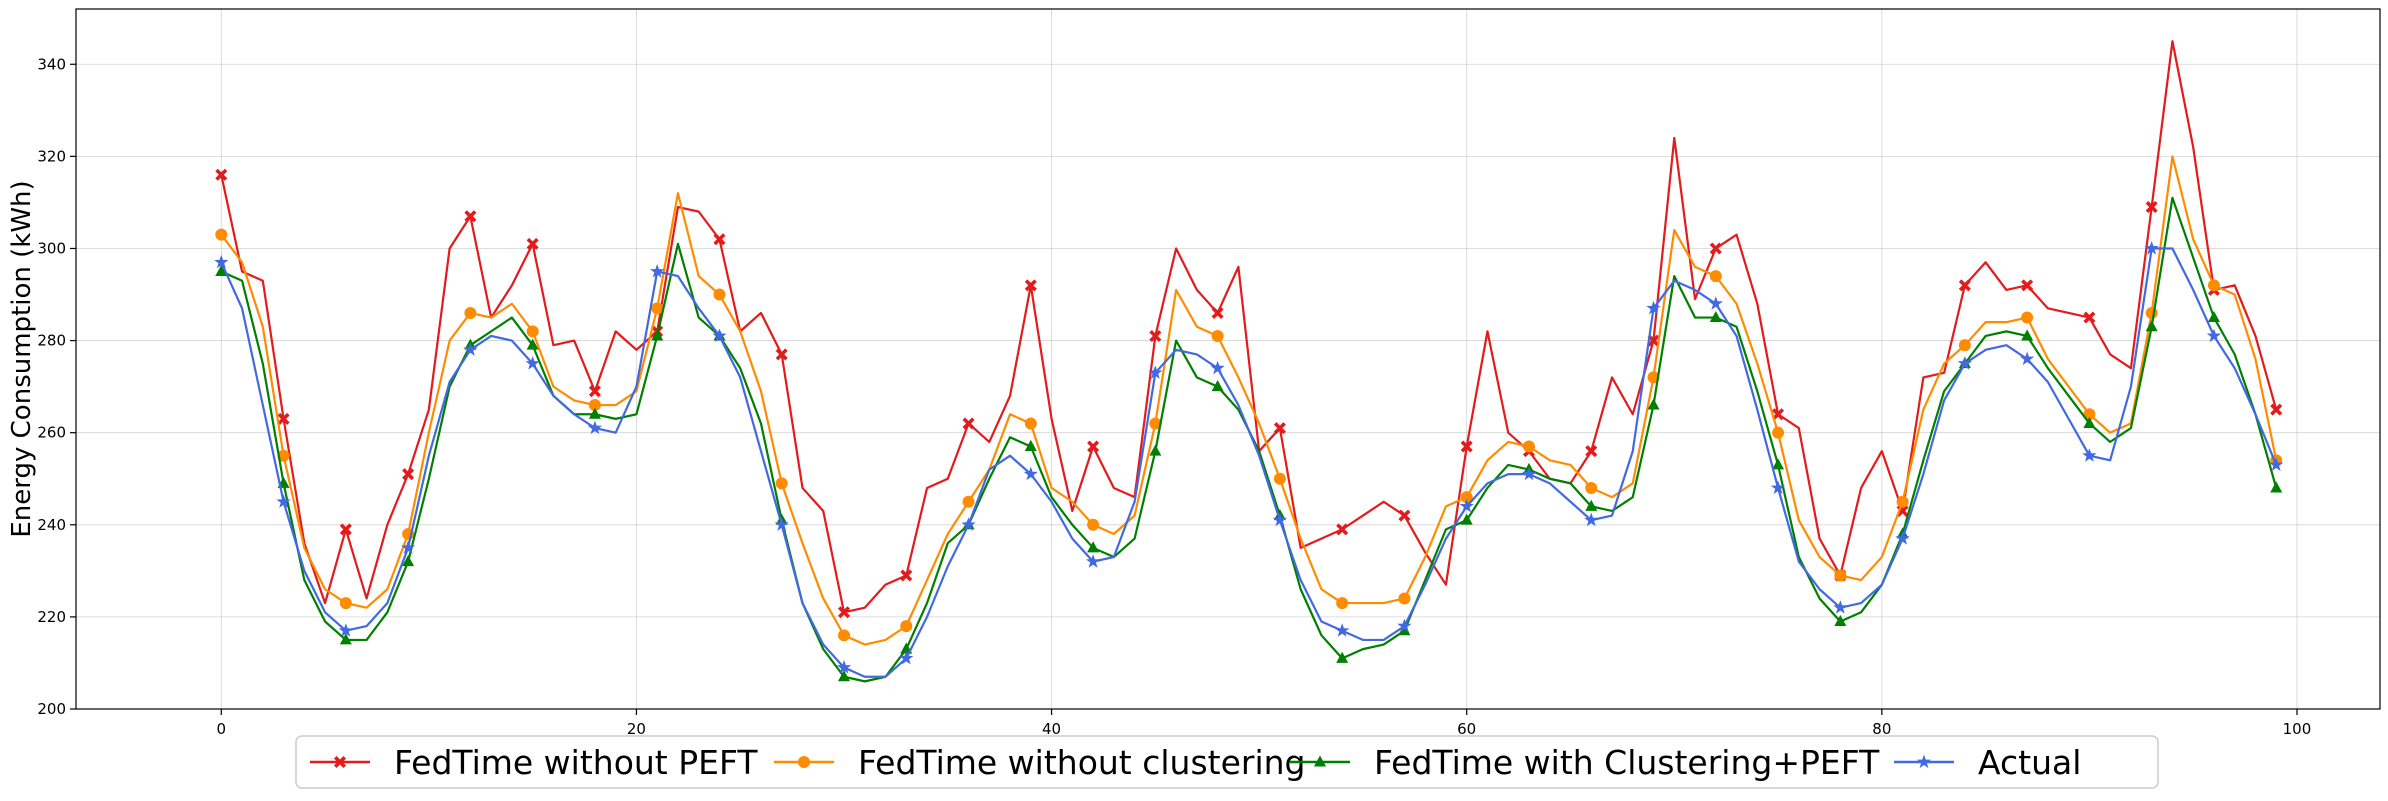  I want to click on y-tick-label: 260, so click(51, 433).